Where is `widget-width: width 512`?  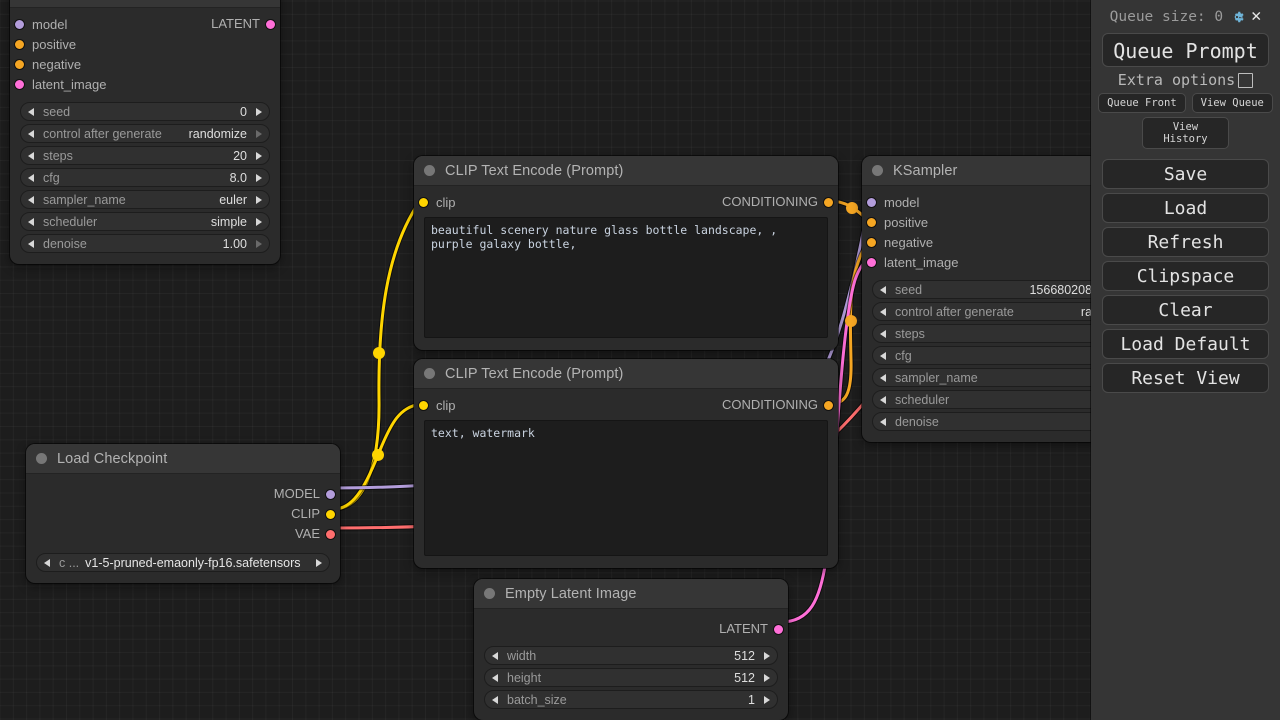 widget-width: width 512 is located at coordinates (631, 655).